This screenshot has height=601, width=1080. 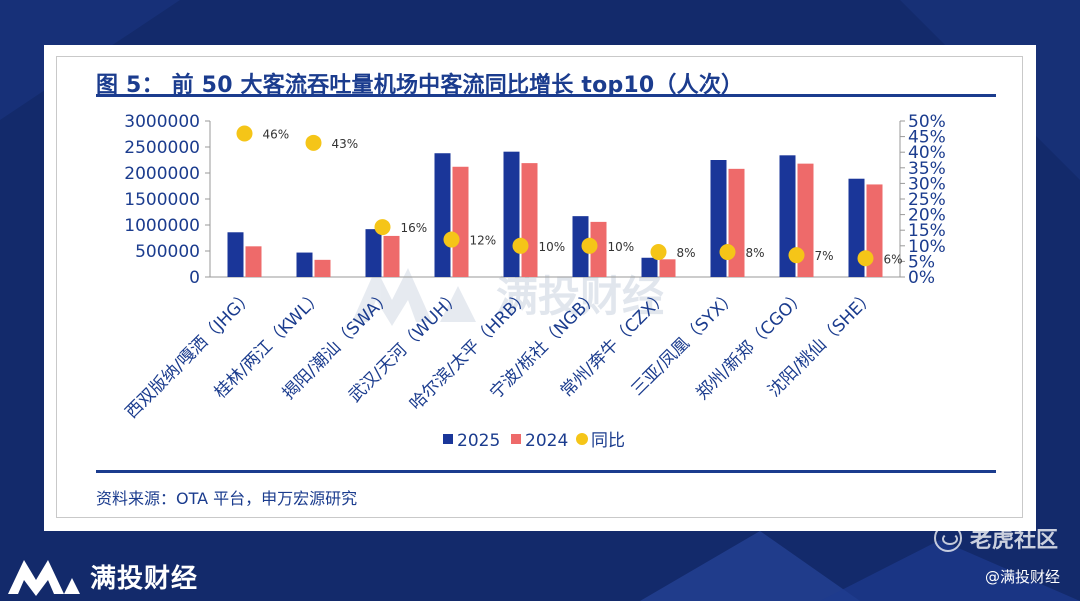 What do you see at coordinates (167, 252) in the screenshot?
I see `left-tick-label: 500000` at bounding box center [167, 252].